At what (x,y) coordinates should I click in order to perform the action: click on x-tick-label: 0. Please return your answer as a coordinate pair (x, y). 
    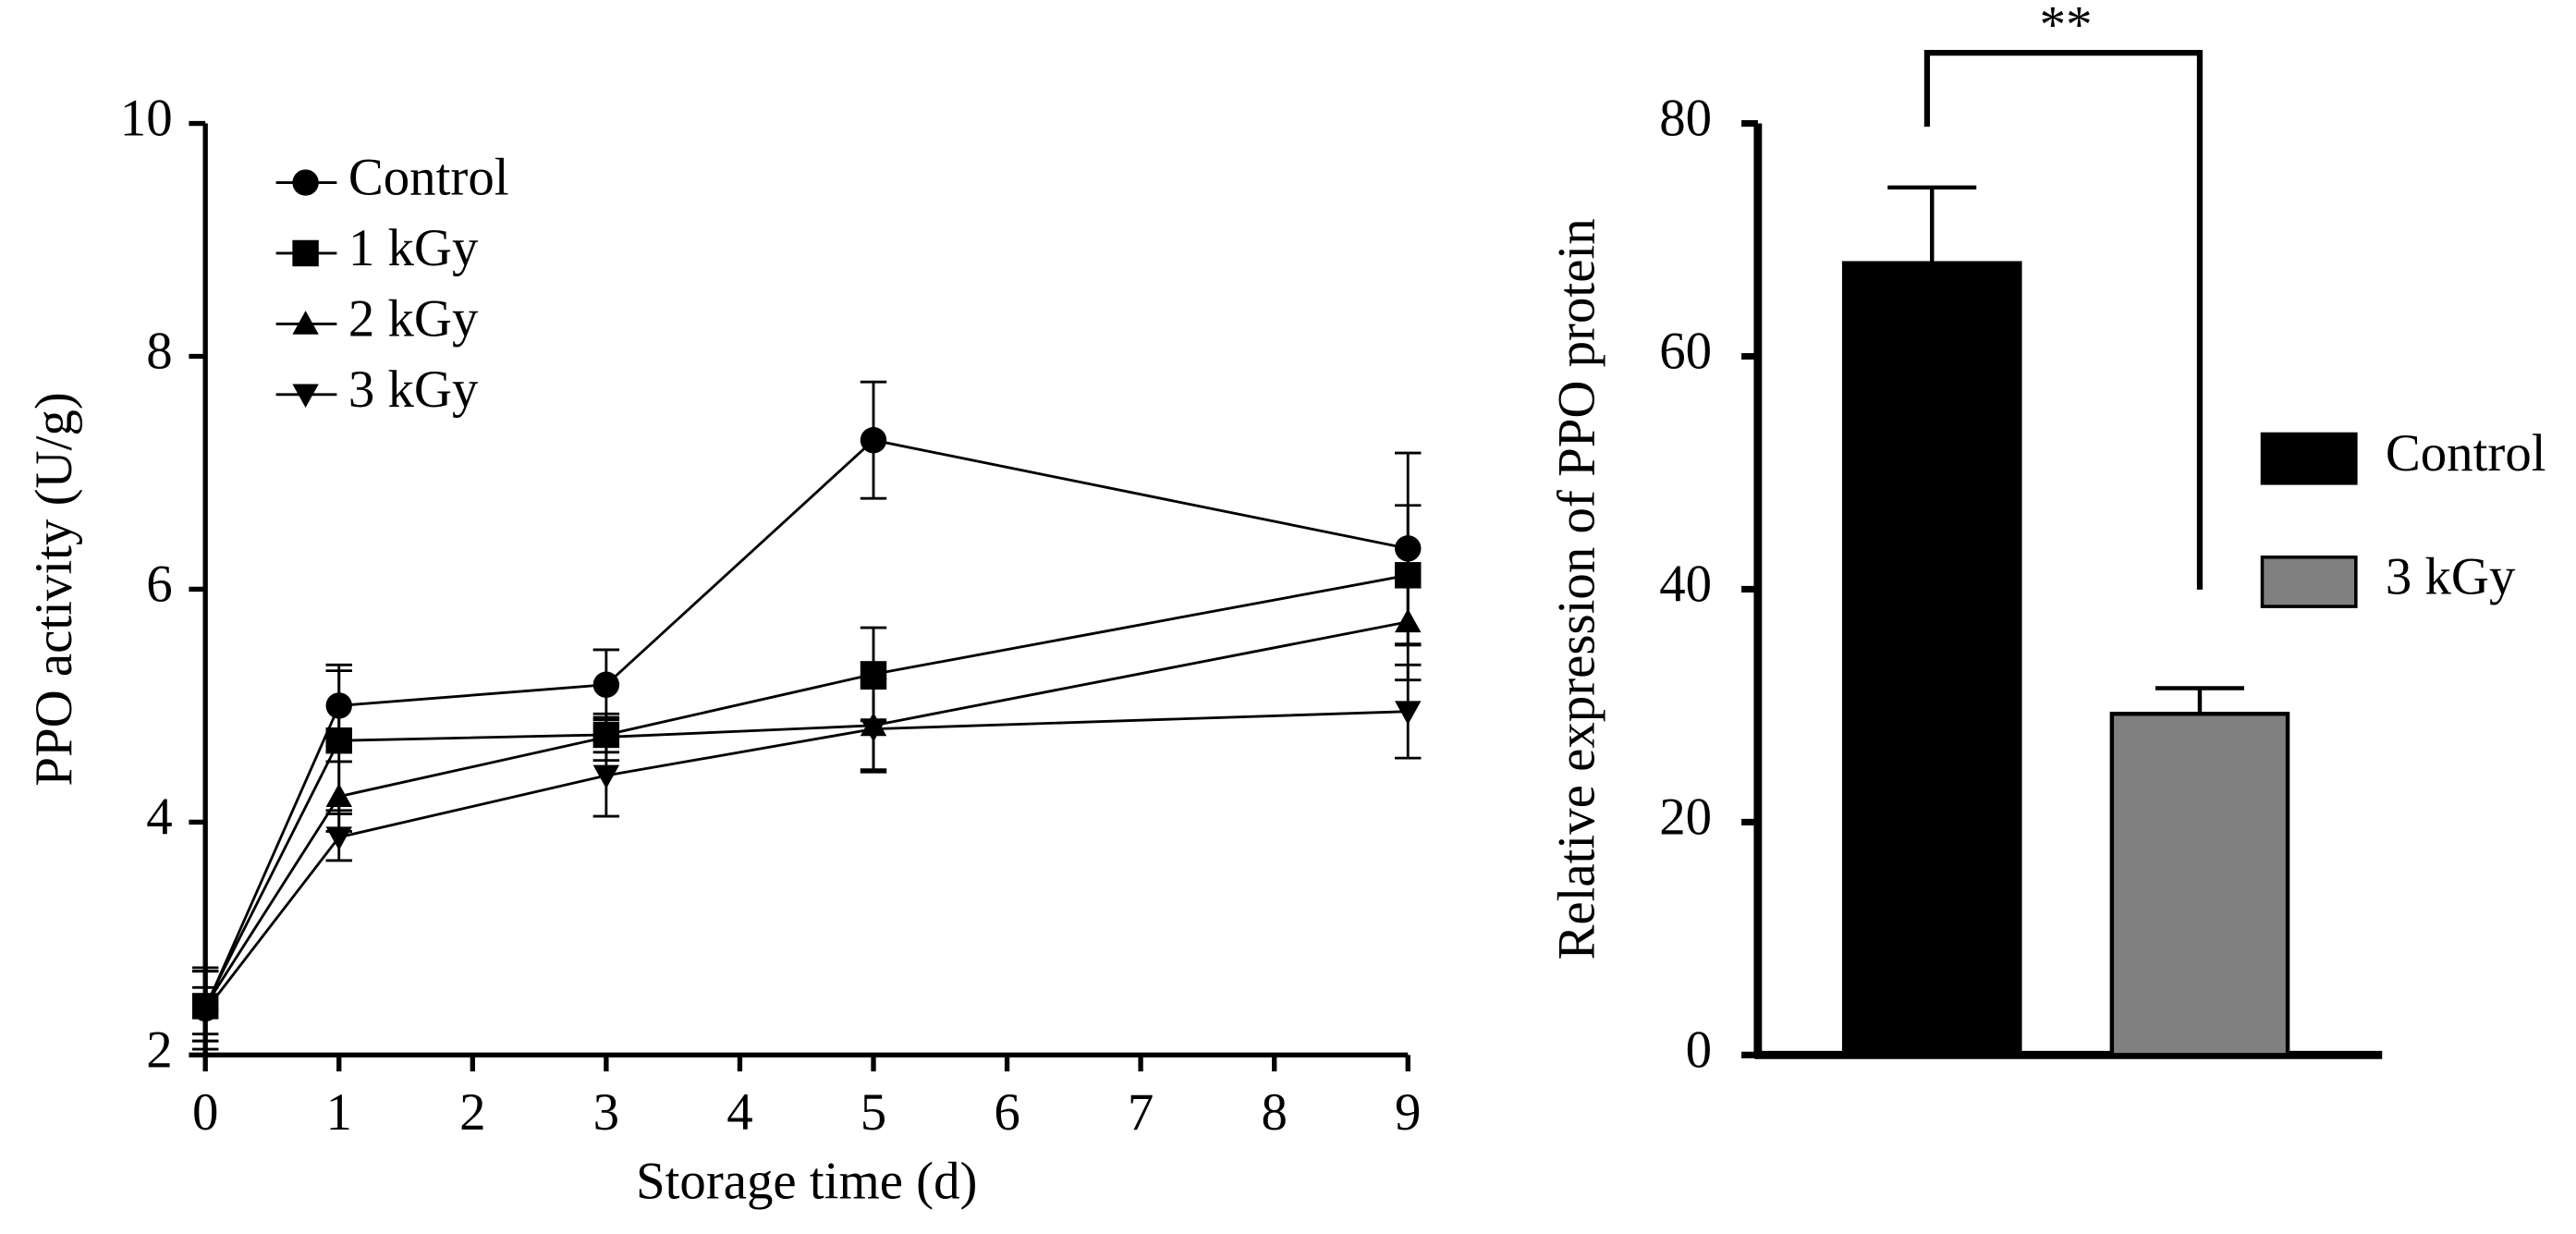
    Looking at the image, I should click on (205, 1112).